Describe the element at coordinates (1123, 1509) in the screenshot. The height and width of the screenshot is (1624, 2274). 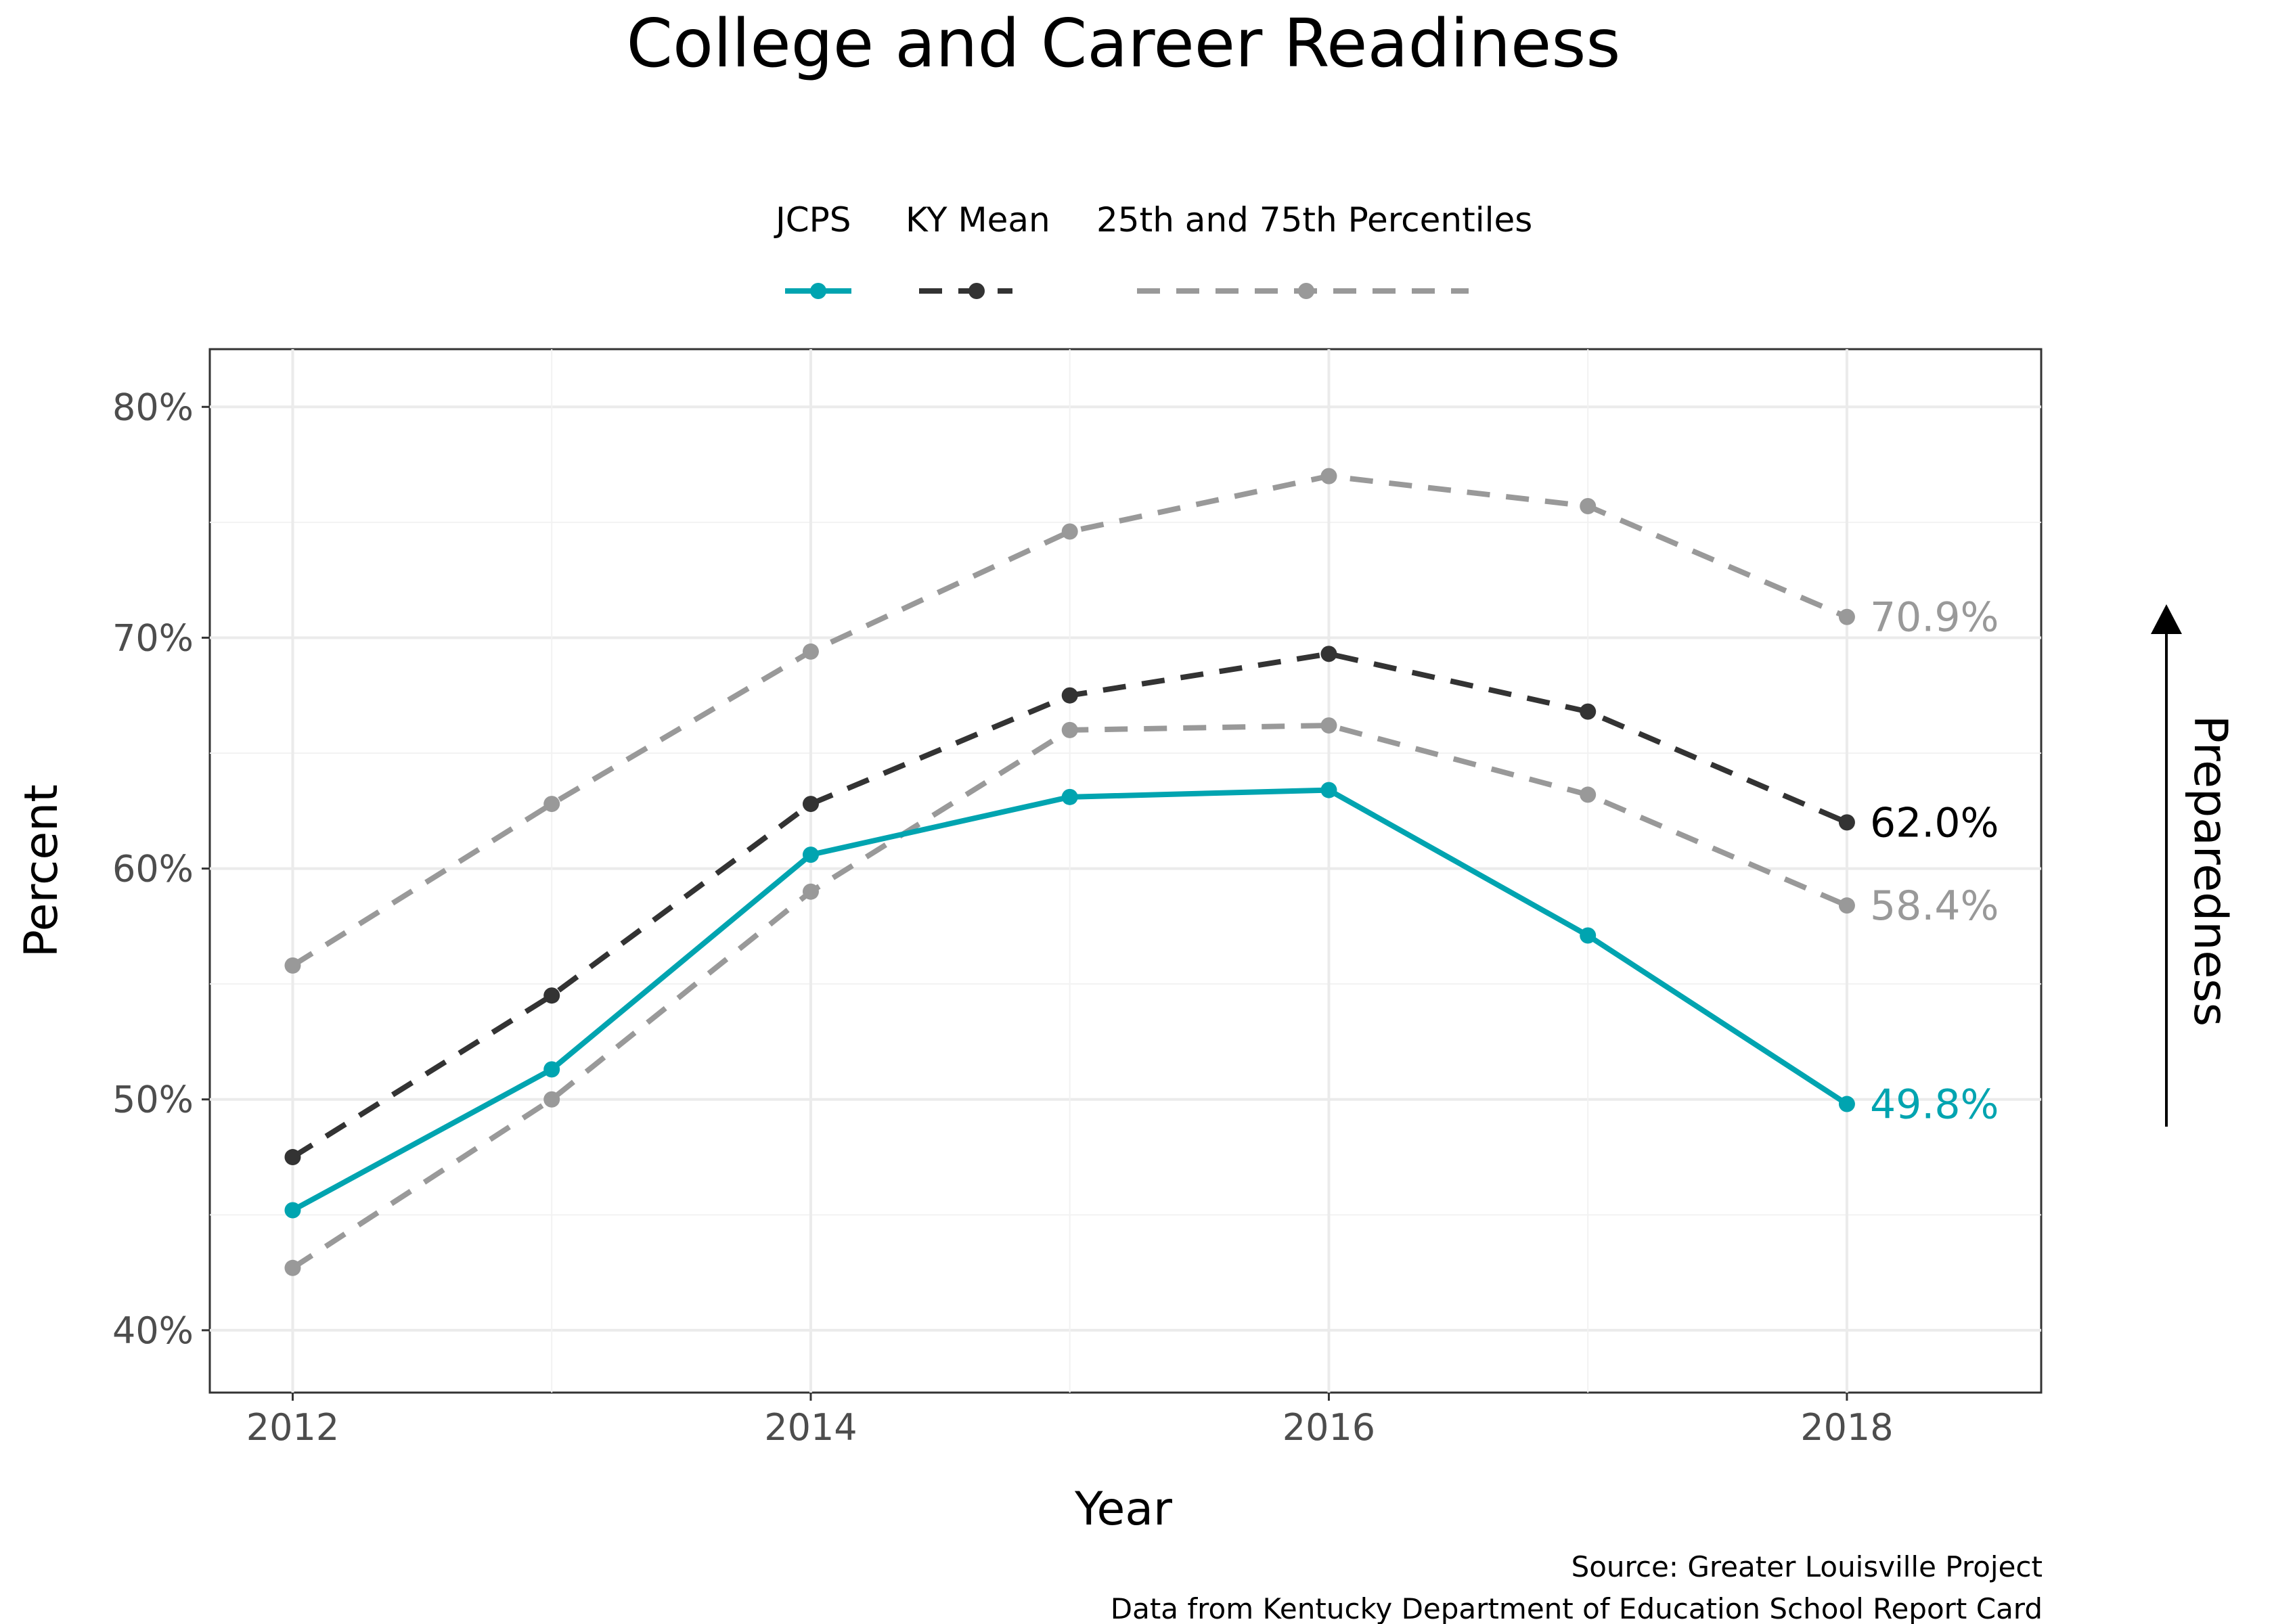
I see `x-axis-title: Year` at that location.